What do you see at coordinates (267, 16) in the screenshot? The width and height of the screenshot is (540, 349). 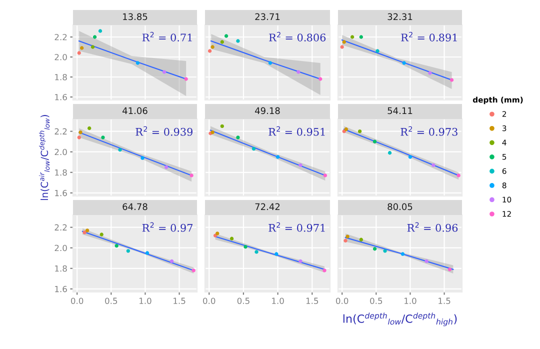 I see `chart-title: 23.71` at bounding box center [267, 16].